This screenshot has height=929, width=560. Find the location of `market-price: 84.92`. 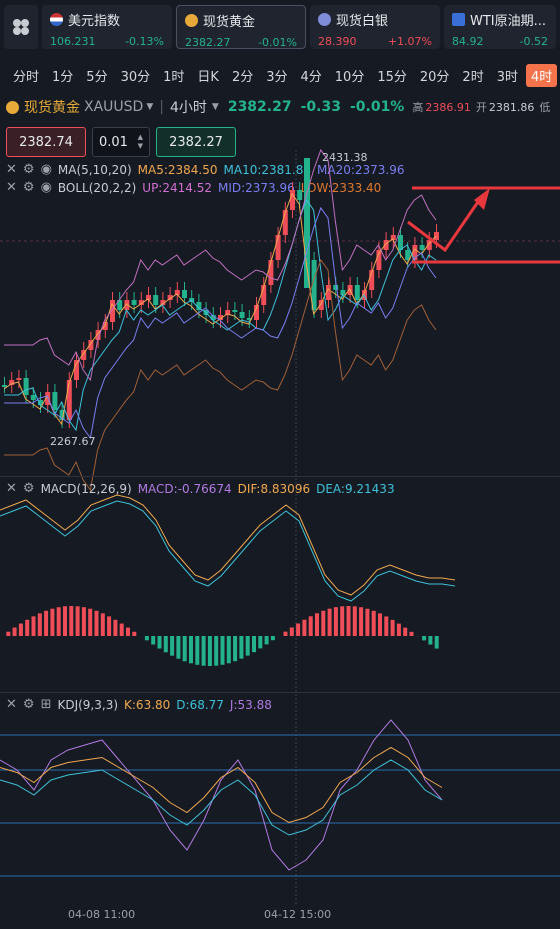

market-price: 84.92 is located at coordinates (468, 41).